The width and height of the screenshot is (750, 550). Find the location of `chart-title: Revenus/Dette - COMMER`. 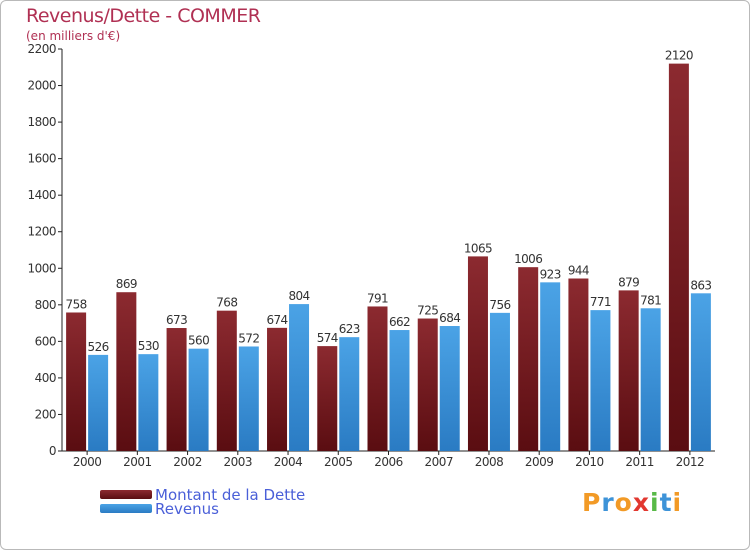

chart-title: Revenus/Dette - COMMER is located at coordinates (143, 16).